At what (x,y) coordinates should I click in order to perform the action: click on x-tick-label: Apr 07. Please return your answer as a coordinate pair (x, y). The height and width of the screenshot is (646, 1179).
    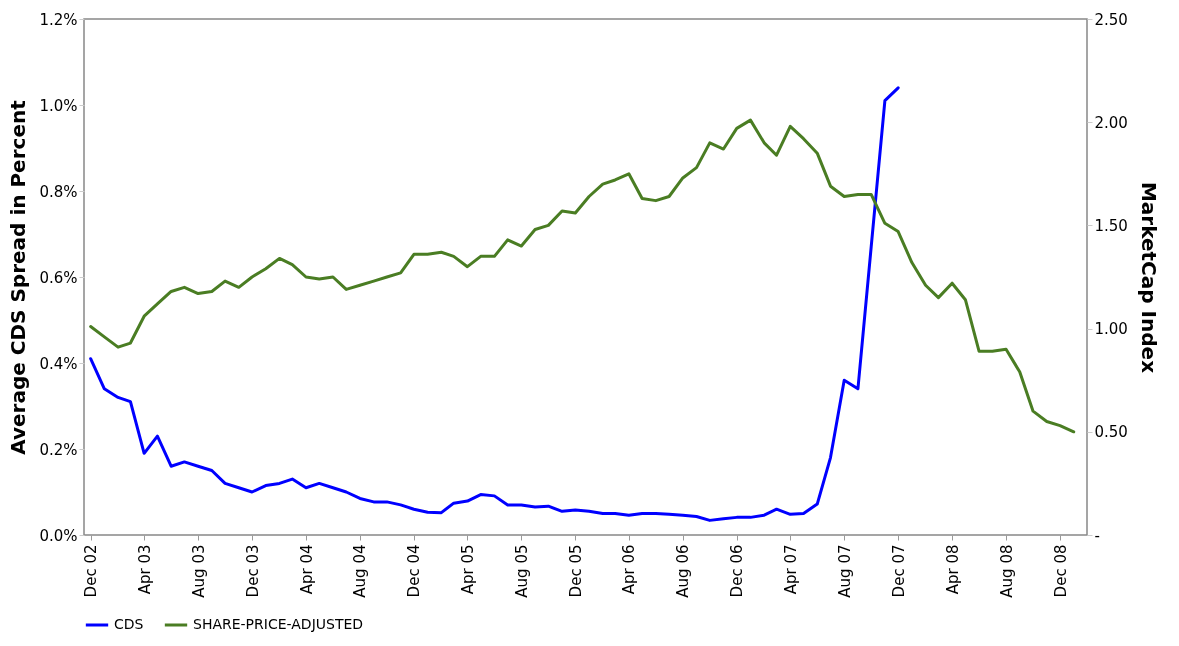
    Looking at the image, I should click on (790, 569).